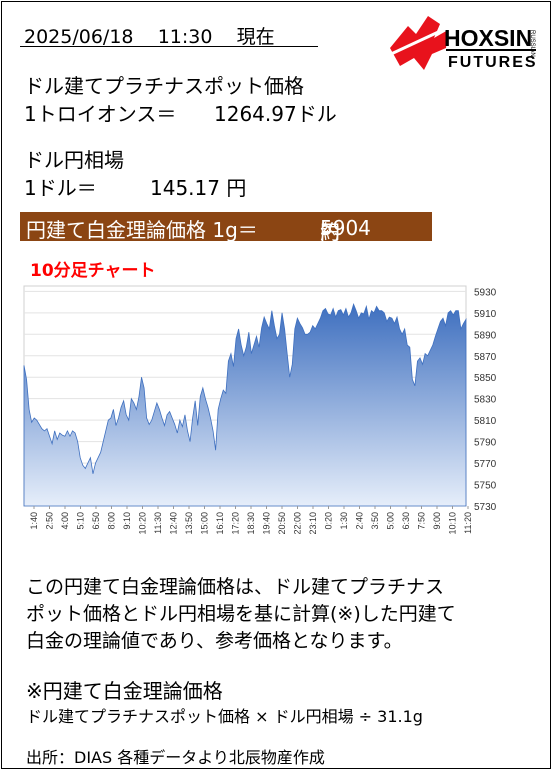 The height and width of the screenshot is (772, 554). I want to click on x-tick-label: 9:10, so click(127, 521).